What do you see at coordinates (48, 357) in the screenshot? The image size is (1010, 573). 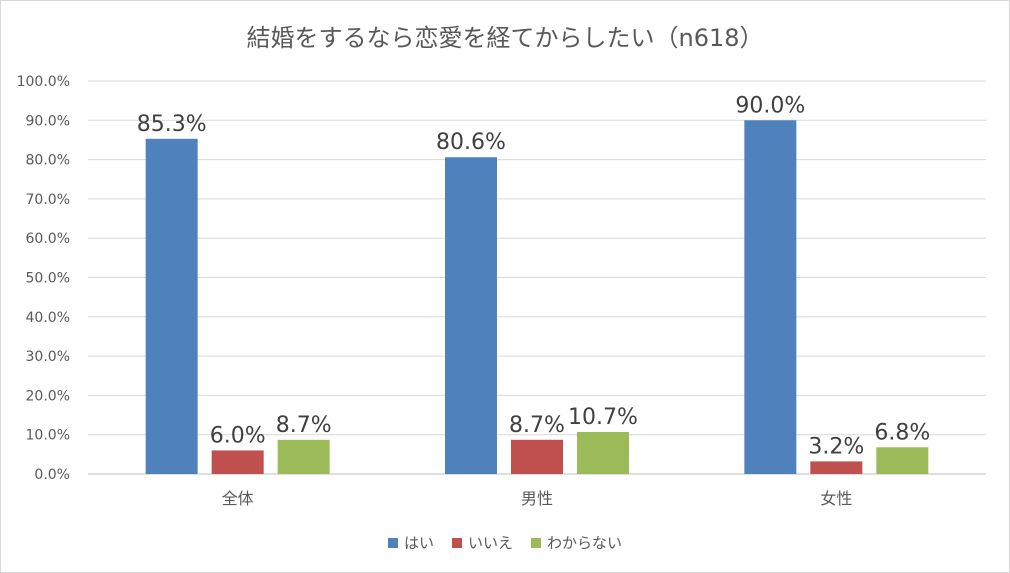 I see `y-tick-label: 30.0%` at bounding box center [48, 357].